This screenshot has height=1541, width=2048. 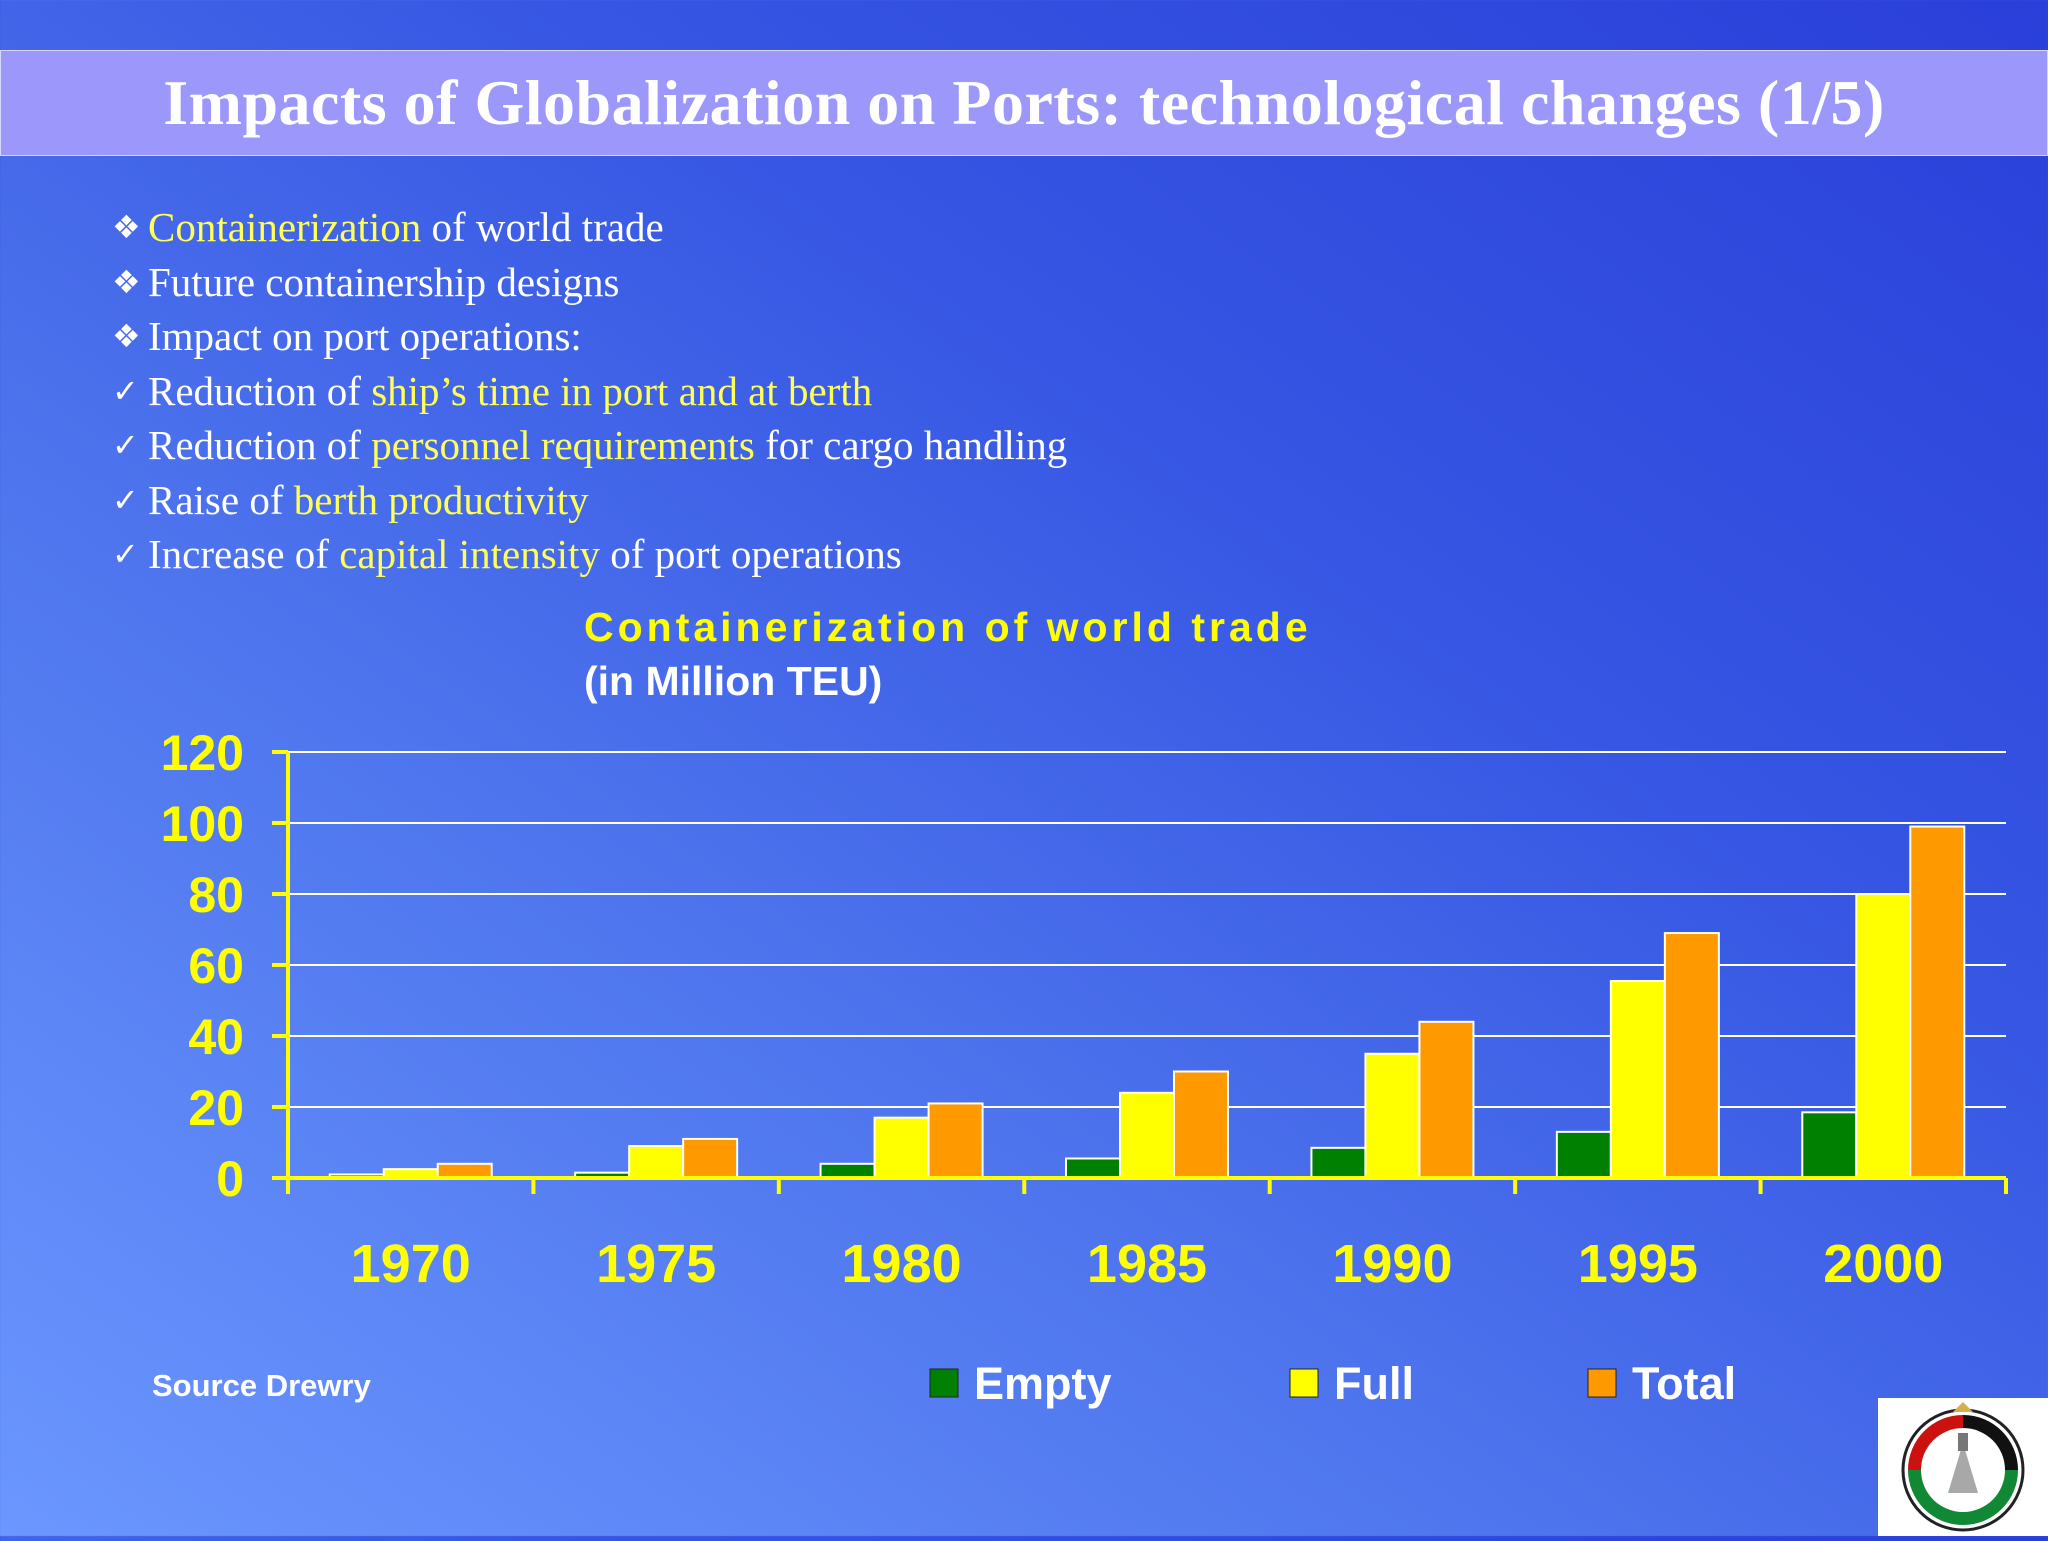 What do you see at coordinates (441, 499) in the screenshot?
I see `bullet-highlight-text: berth productivity` at bounding box center [441, 499].